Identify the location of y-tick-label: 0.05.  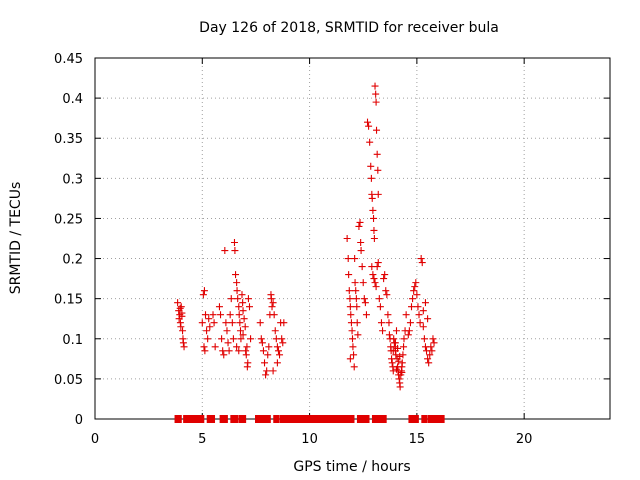
(68, 380).